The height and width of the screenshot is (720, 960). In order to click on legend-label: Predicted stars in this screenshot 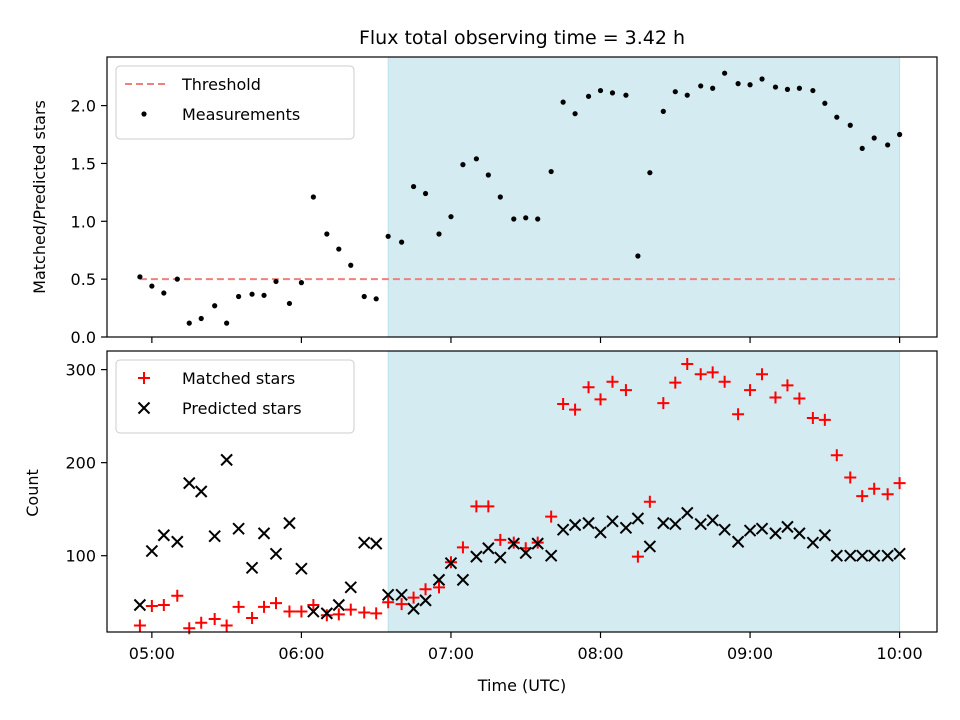, I will do `click(242, 408)`.